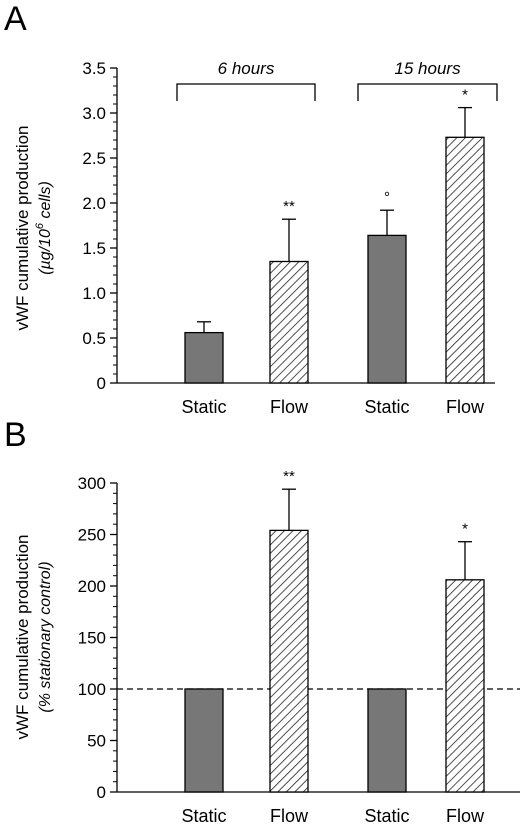  Describe the element at coordinates (15, 19) in the screenshot. I see `panel-a-label: A` at that location.